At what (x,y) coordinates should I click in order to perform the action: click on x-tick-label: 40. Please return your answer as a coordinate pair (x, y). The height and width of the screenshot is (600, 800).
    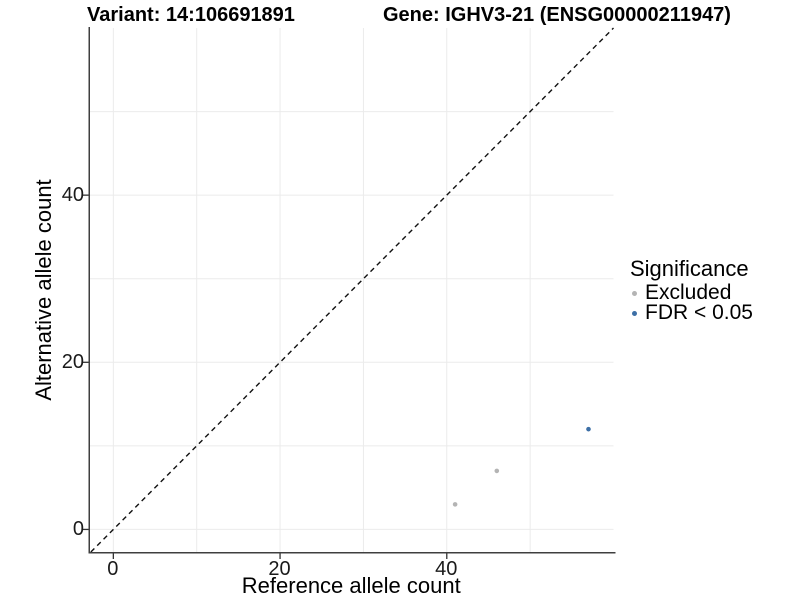
    Looking at the image, I should click on (446, 569).